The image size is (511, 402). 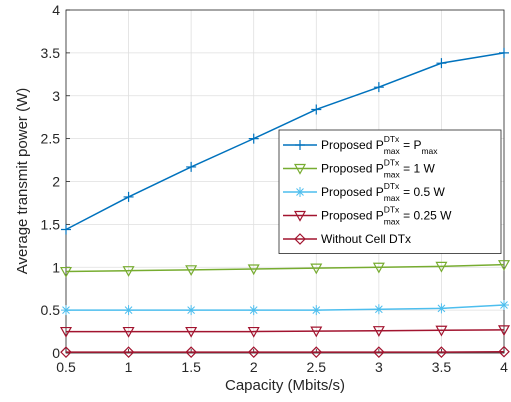 I want to click on x-axis-label: Capacity (Mbits/s), so click(x=285, y=385).